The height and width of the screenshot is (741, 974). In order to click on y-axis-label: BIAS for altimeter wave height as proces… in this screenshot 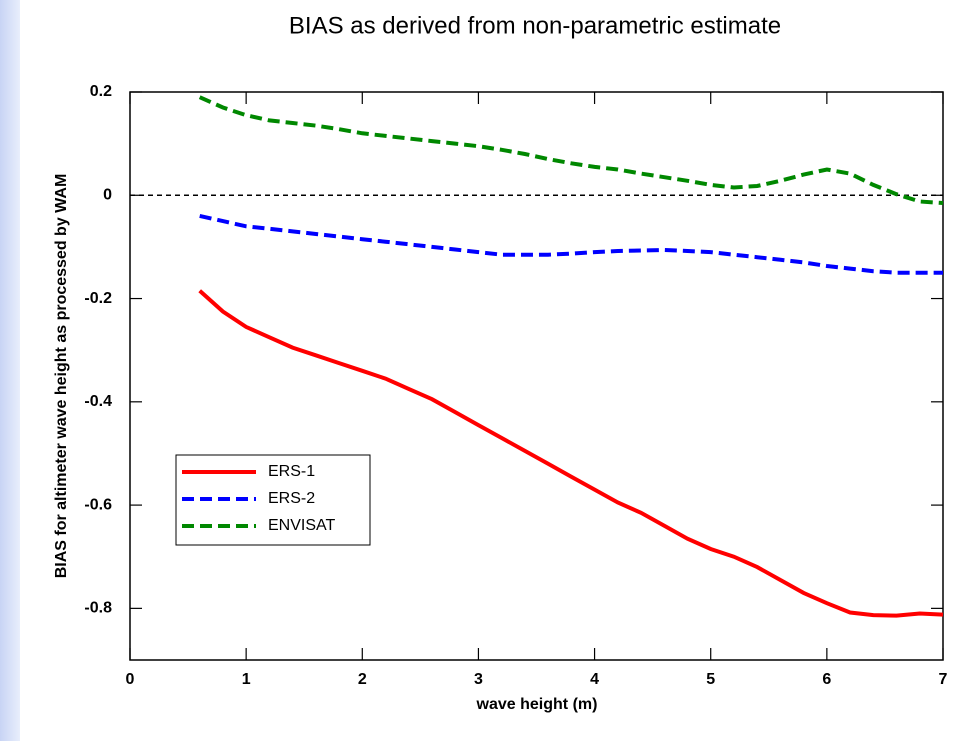, I will do `click(61, 376)`.